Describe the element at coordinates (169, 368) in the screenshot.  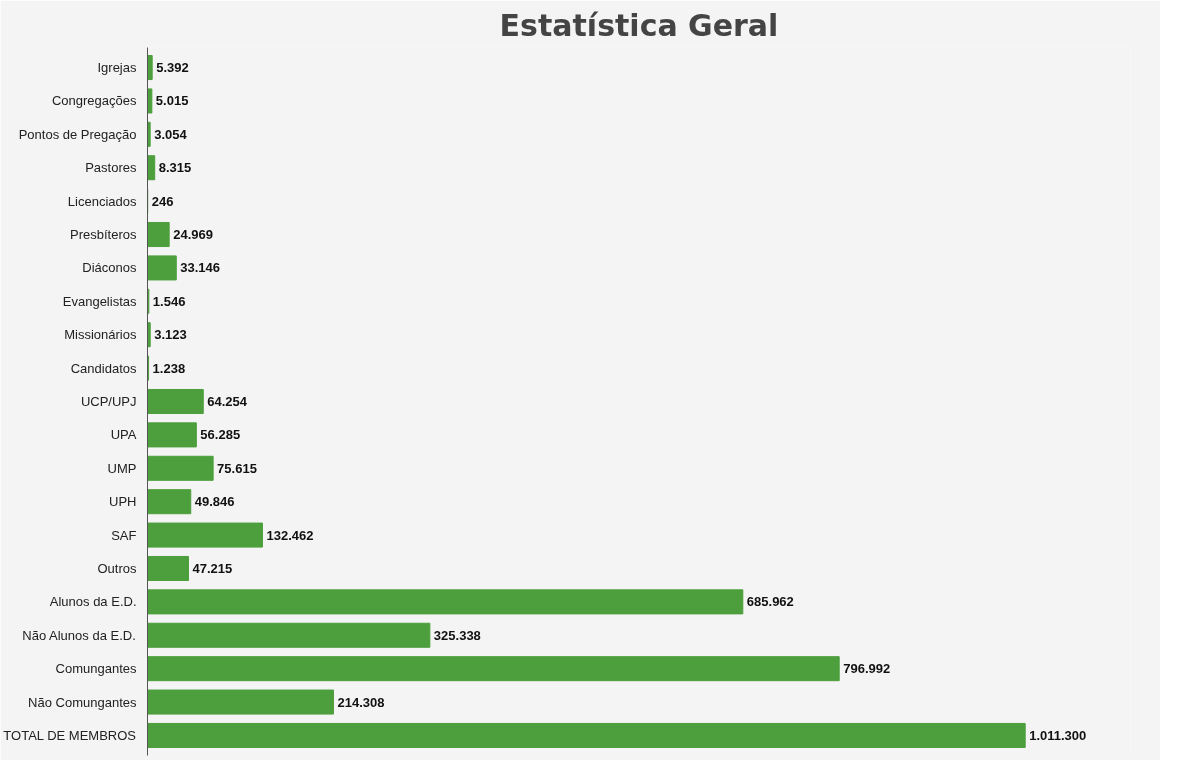
I see `data-label: 1.238` at that location.